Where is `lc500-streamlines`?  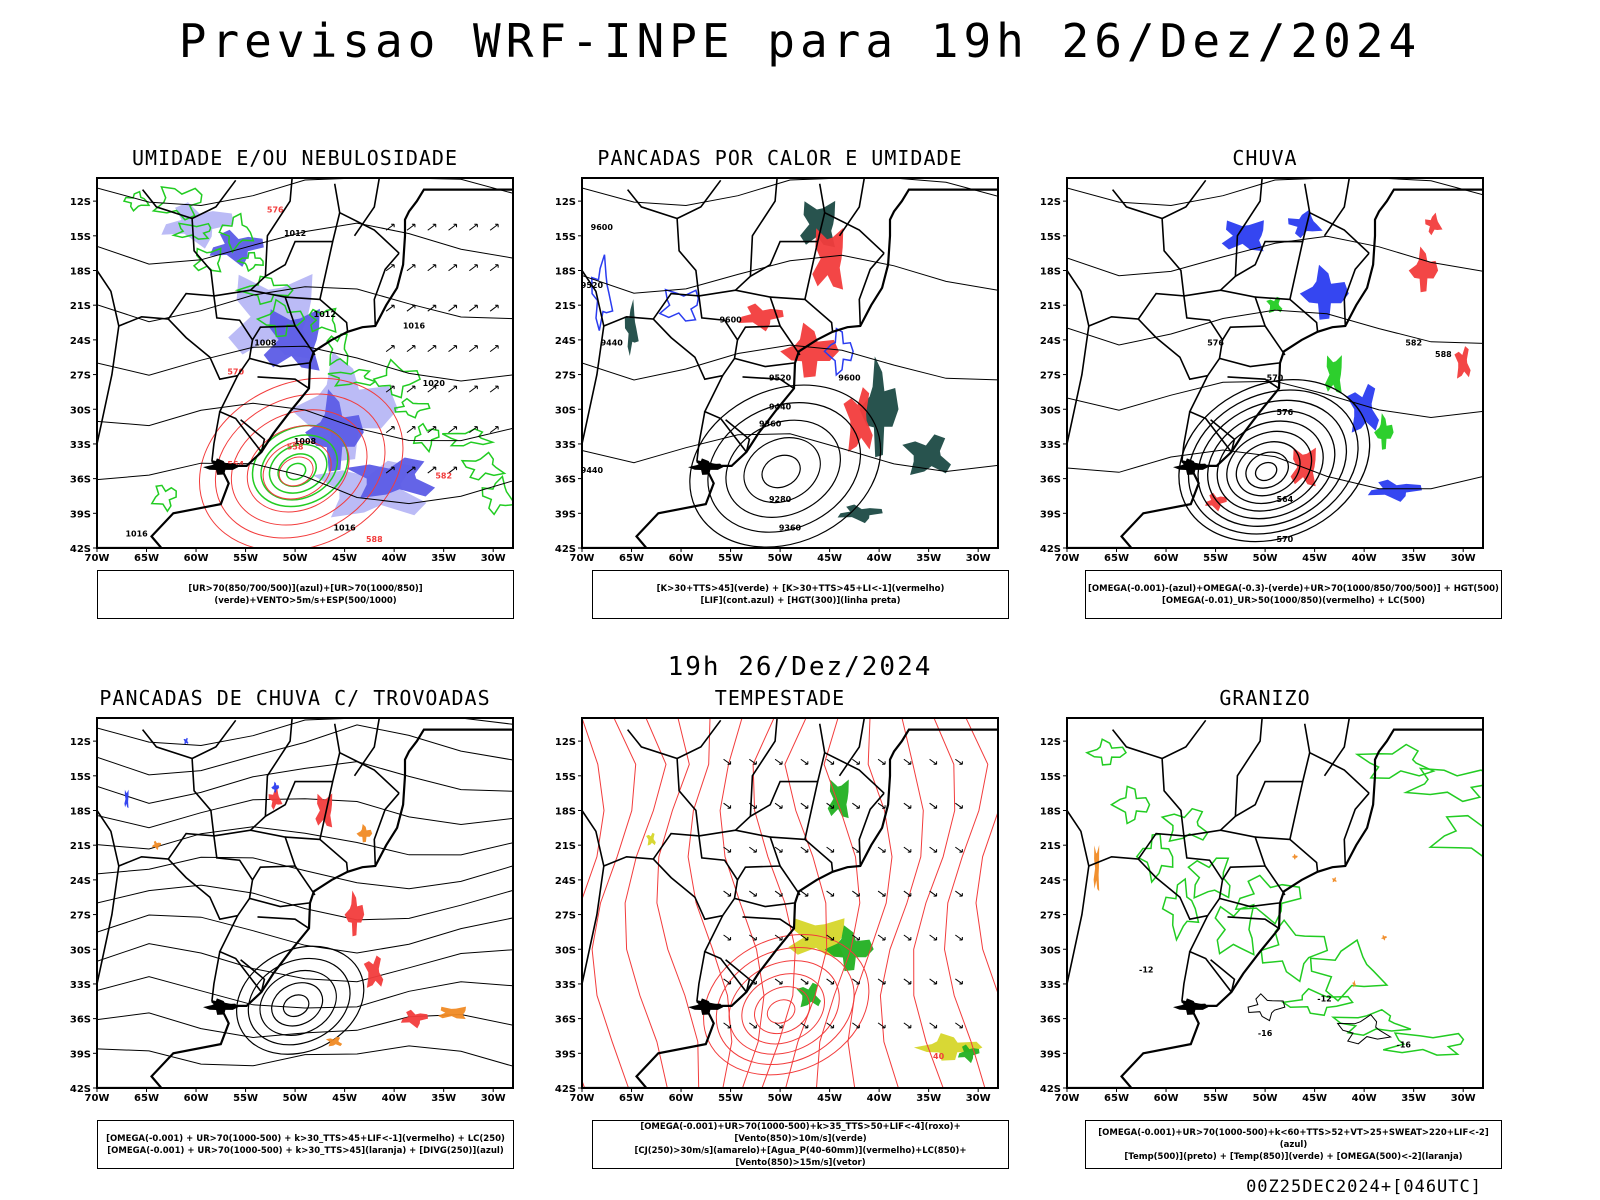
lc500-streamlines is located at coordinates (1275, 334).